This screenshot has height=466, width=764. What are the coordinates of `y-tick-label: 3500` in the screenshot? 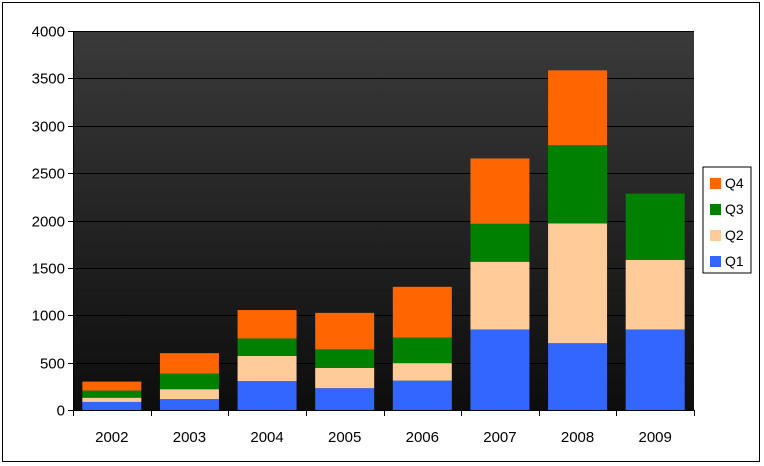 It's located at (48, 79).